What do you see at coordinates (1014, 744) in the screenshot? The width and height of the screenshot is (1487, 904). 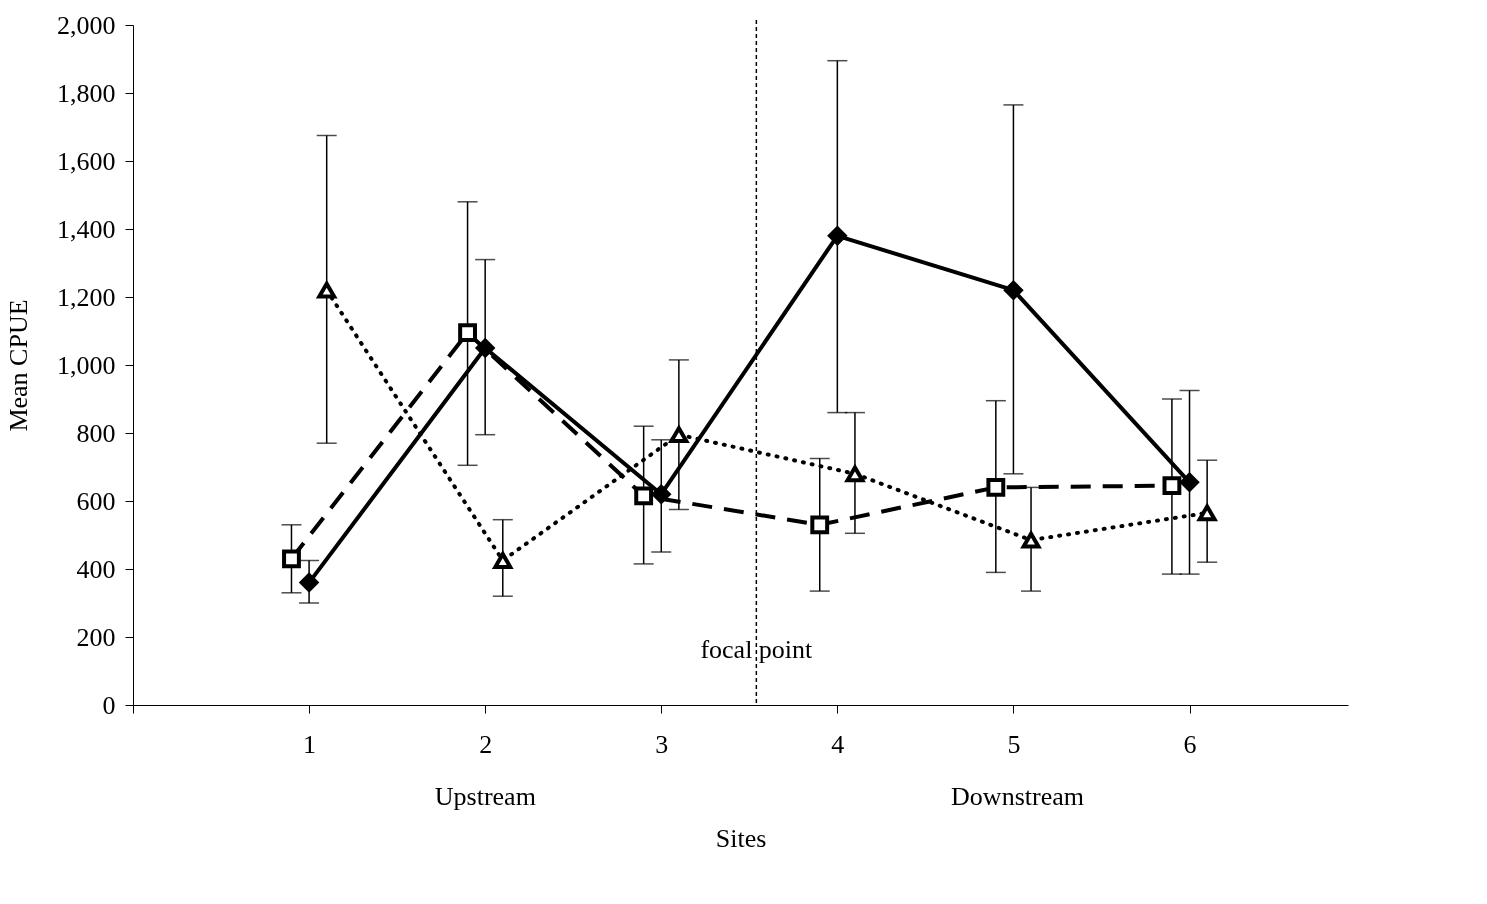 I see `x-tick-label: 5` at bounding box center [1014, 744].